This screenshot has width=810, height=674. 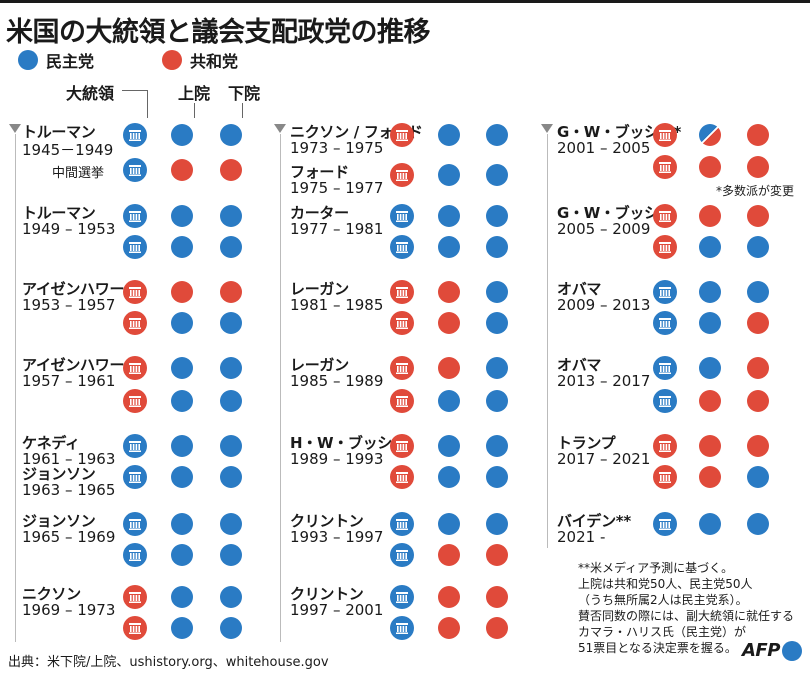 What do you see at coordinates (194, 110) in the screenshot?
I see `header-leader-senate` at bounding box center [194, 110].